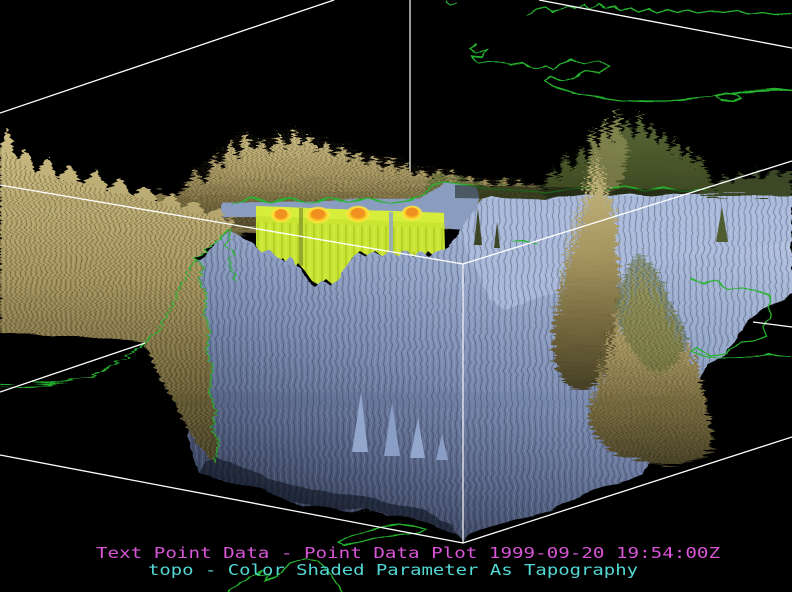 The image size is (792, 592). I want to click on box-edge-top-front-right, so click(627, 212).